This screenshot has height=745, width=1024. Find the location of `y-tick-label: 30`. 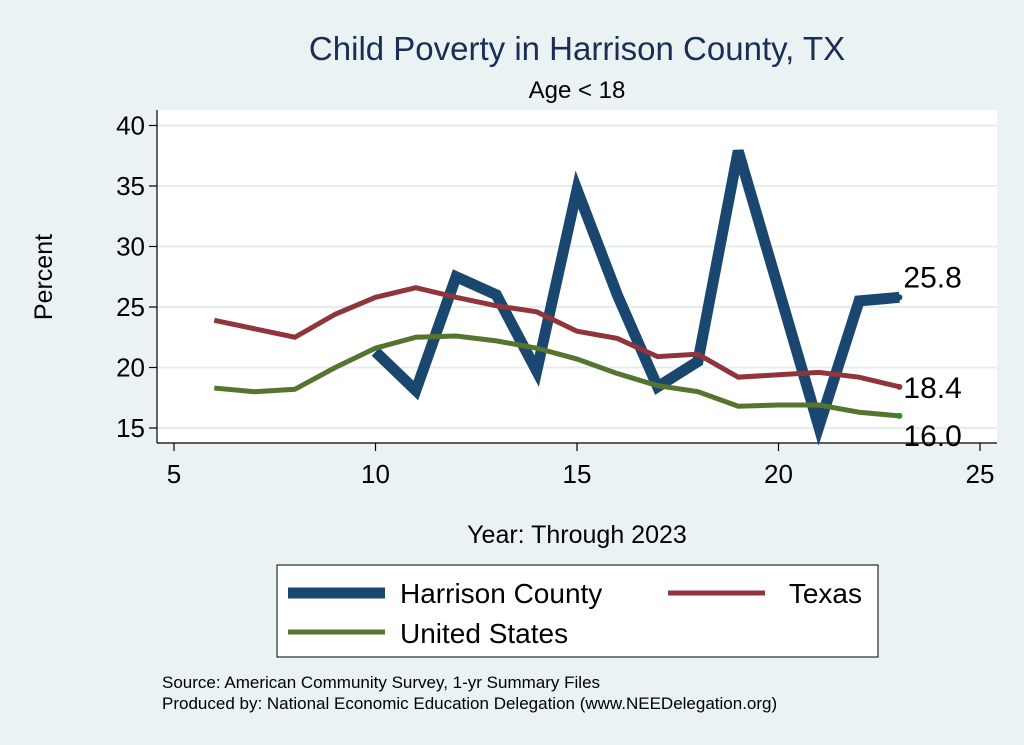

y-tick-label: 30 is located at coordinates (130, 247).